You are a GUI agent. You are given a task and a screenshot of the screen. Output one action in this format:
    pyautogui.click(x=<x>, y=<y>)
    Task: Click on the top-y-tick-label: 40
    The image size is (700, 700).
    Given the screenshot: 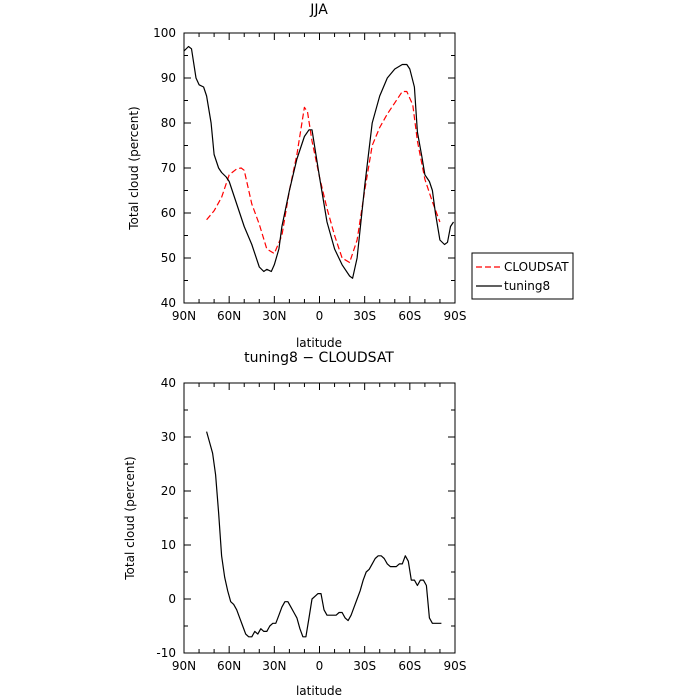 What is the action you would take?
    pyautogui.click(x=168, y=303)
    